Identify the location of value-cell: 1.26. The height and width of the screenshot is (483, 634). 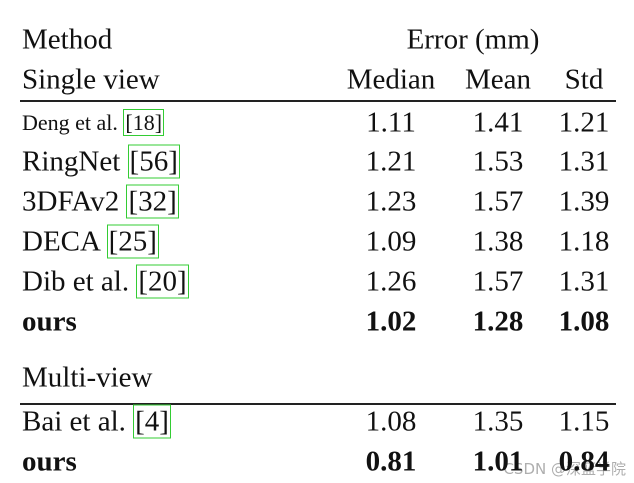
(391, 281).